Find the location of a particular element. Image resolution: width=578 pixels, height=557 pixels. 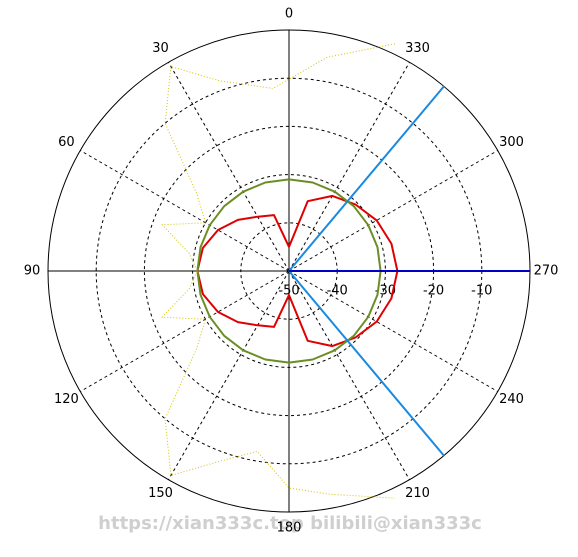

theta-tick-label: 210 is located at coordinates (417, 493).